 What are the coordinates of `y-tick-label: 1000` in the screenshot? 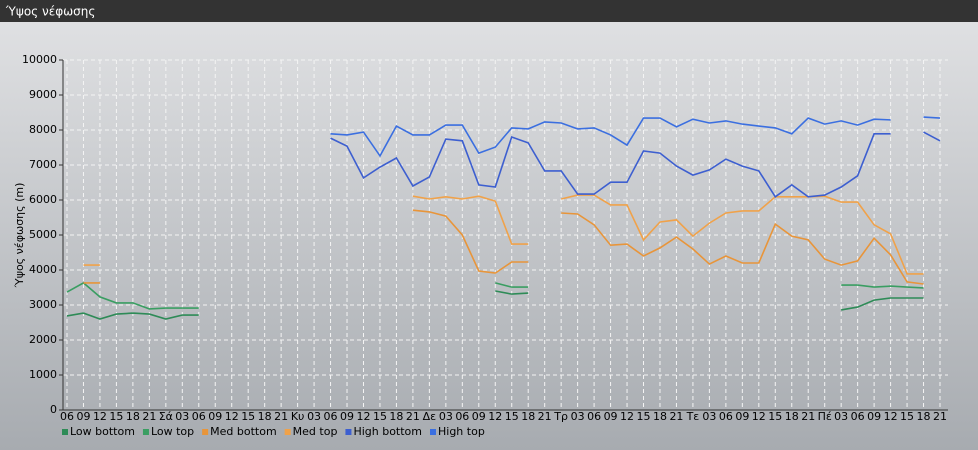 It's located at (43, 374).